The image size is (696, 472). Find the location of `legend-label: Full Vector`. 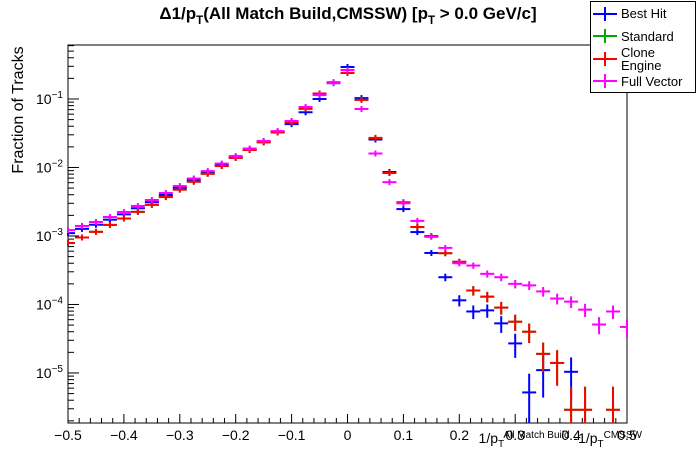

legend-label: Full Vector is located at coordinates (652, 81).